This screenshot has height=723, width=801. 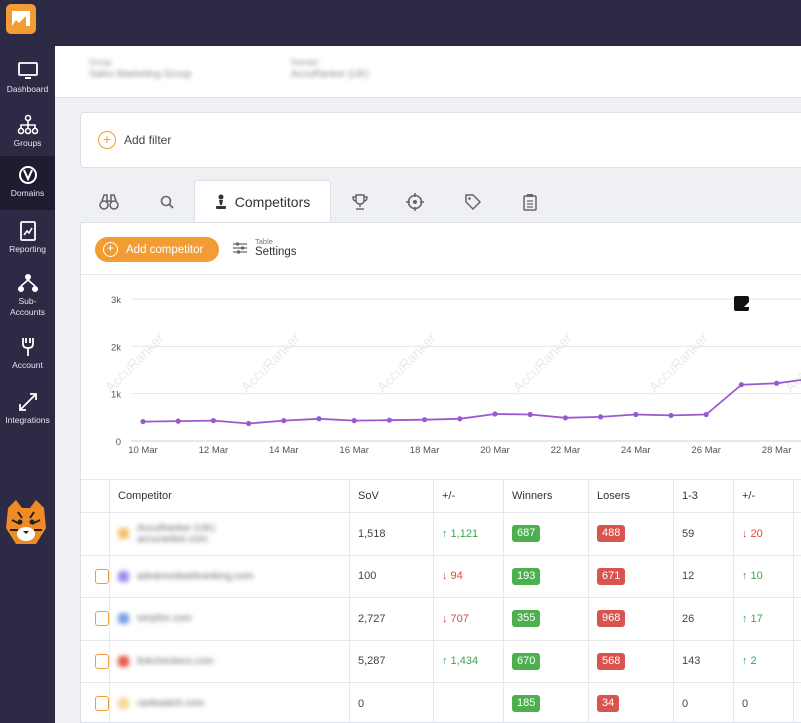 What do you see at coordinates (27, 133) in the screenshot?
I see `nav-groups: Groups` at bounding box center [27, 133].